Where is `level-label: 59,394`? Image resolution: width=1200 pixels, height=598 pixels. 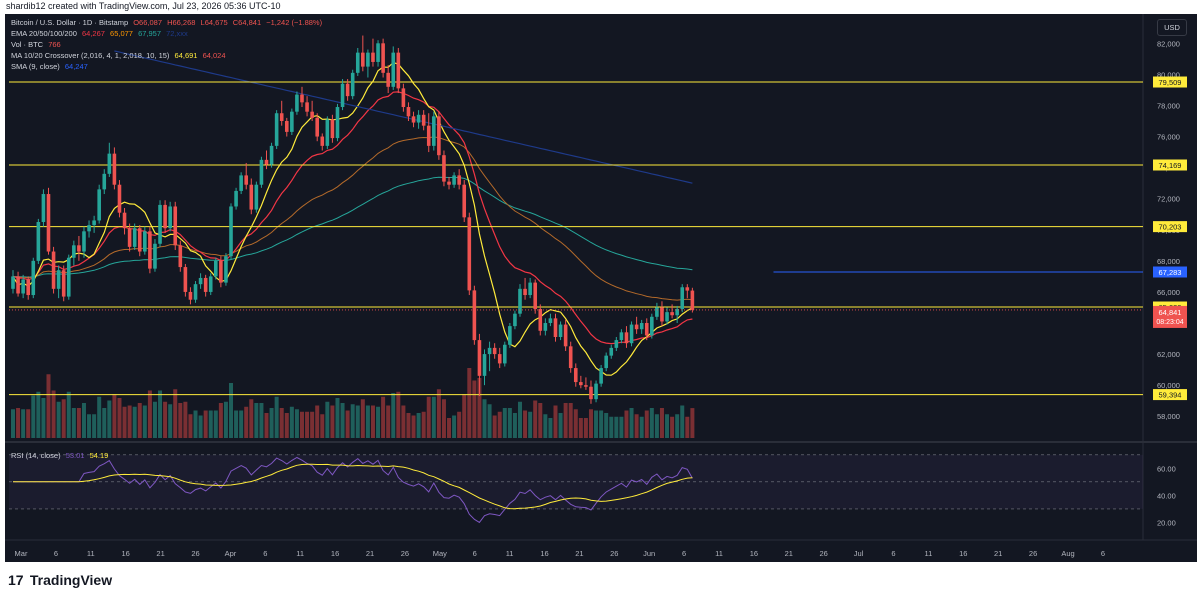 level-label: 59,394 is located at coordinates (1170, 395).